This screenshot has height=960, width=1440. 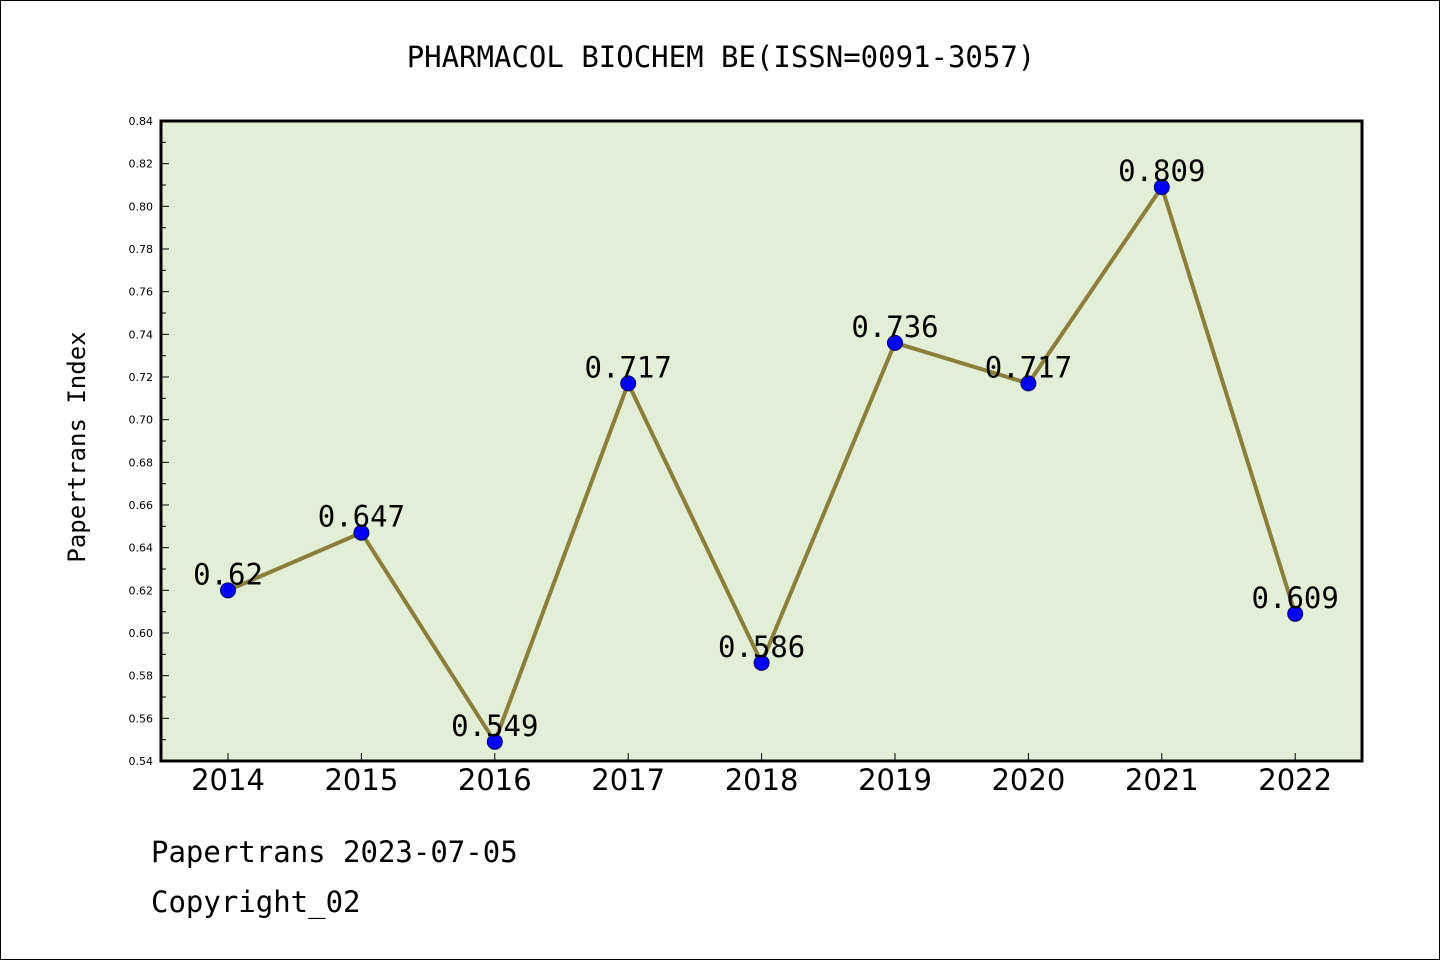 I want to click on y-tick-label: 0.70, so click(x=141, y=420).